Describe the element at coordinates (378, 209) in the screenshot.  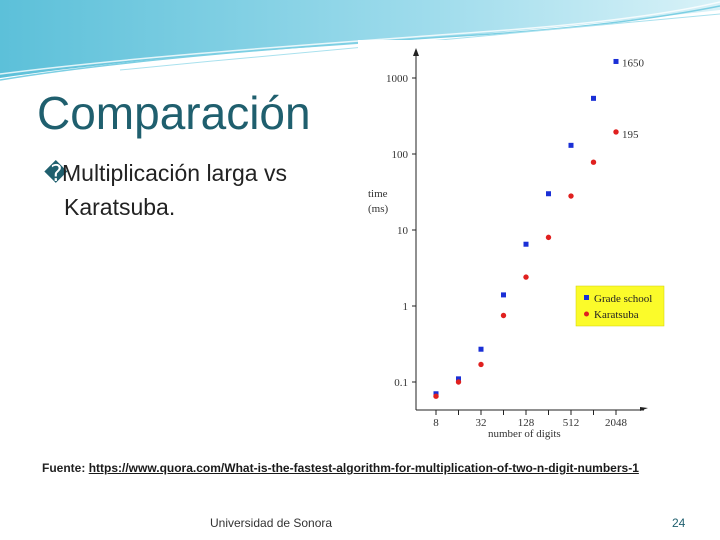
I see `y-axis-label-line-2: (ms)` at that location.